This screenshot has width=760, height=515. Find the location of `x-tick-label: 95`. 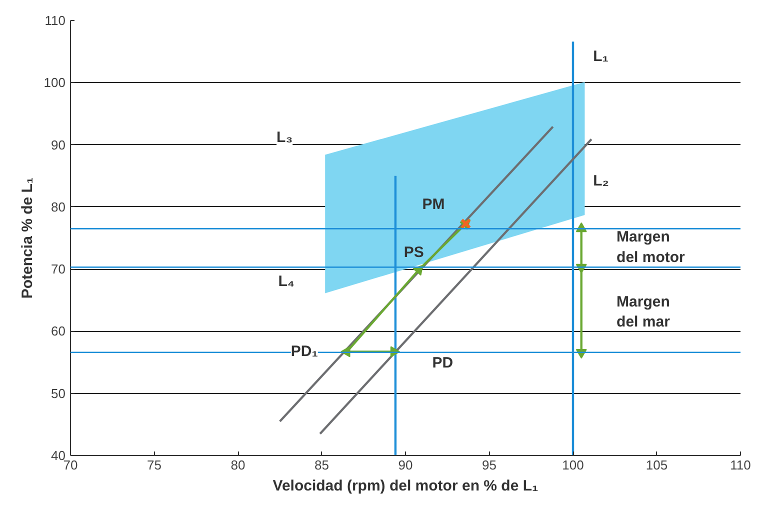

x-tick-label: 95 is located at coordinates (489, 465).